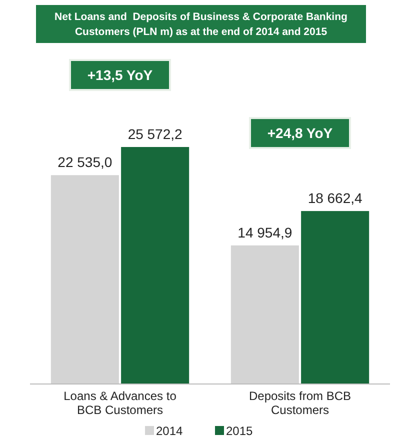  What do you see at coordinates (170, 431) in the screenshot?
I see `legend-label: 2014` at bounding box center [170, 431].